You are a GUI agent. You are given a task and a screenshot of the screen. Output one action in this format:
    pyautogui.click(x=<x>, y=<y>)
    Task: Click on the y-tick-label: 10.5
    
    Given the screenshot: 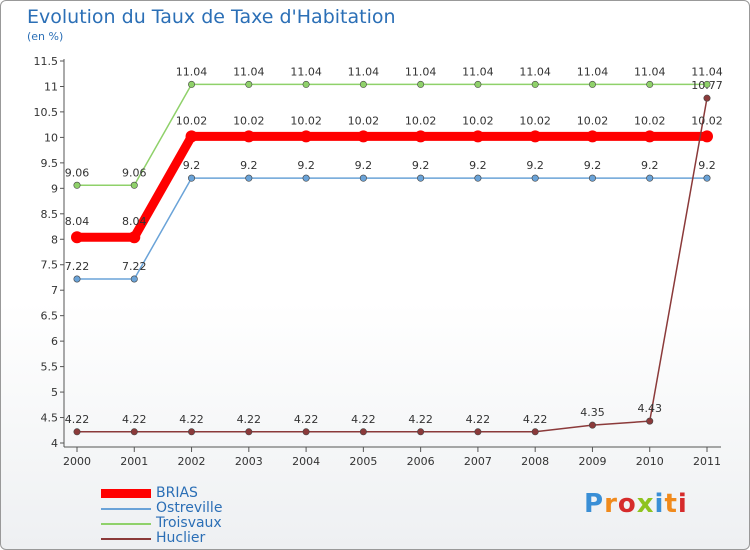 What is the action you would take?
    pyautogui.click(x=46, y=112)
    